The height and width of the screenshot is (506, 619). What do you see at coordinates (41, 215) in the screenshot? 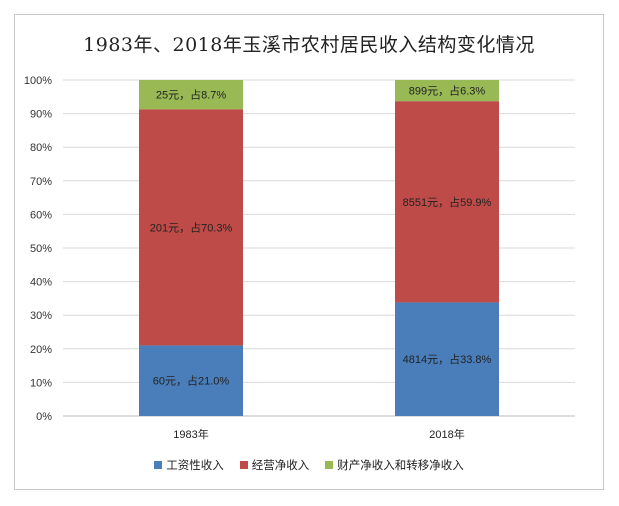
I see `y-tick-label: 60%` at bounding box center [41, 215].